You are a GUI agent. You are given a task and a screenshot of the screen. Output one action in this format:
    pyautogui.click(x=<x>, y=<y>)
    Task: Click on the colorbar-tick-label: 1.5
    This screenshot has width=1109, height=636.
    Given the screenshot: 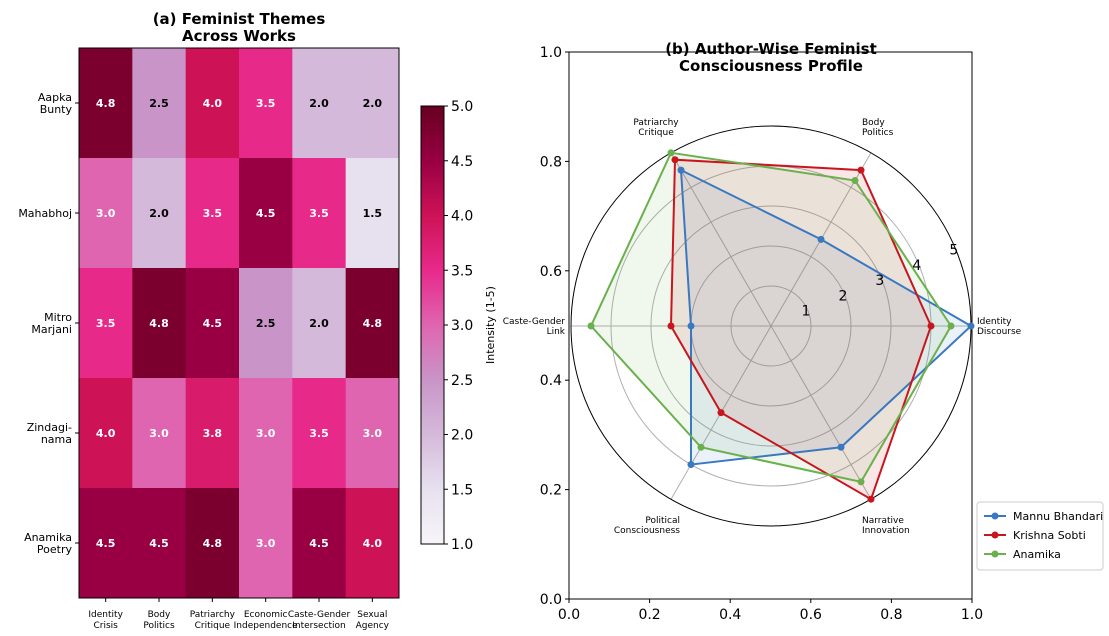 What is the action you would take?
    pyautogui.click(x=462, y=490)
    